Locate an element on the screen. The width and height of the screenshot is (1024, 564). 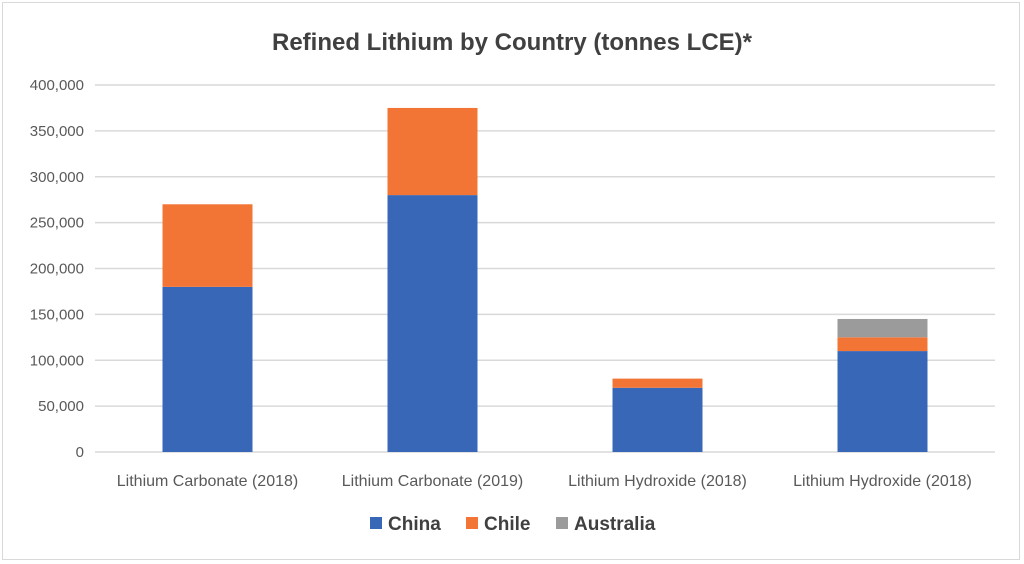
legend-label-chile: Chile is located at coordinates (507, 524).